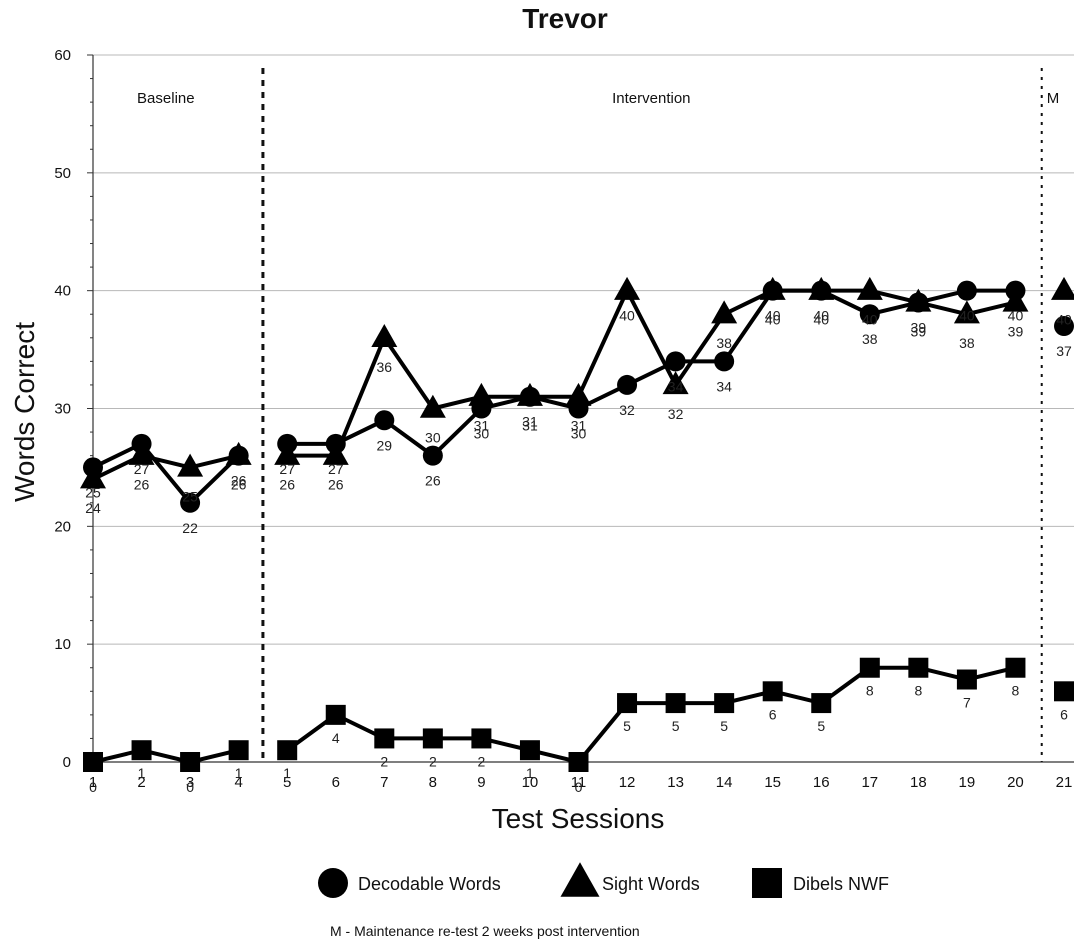 The image size is (1074, 945). Describe the element at coordinates (62, 409) in the screenshot. I see `y-tick-label: 30` at that location.